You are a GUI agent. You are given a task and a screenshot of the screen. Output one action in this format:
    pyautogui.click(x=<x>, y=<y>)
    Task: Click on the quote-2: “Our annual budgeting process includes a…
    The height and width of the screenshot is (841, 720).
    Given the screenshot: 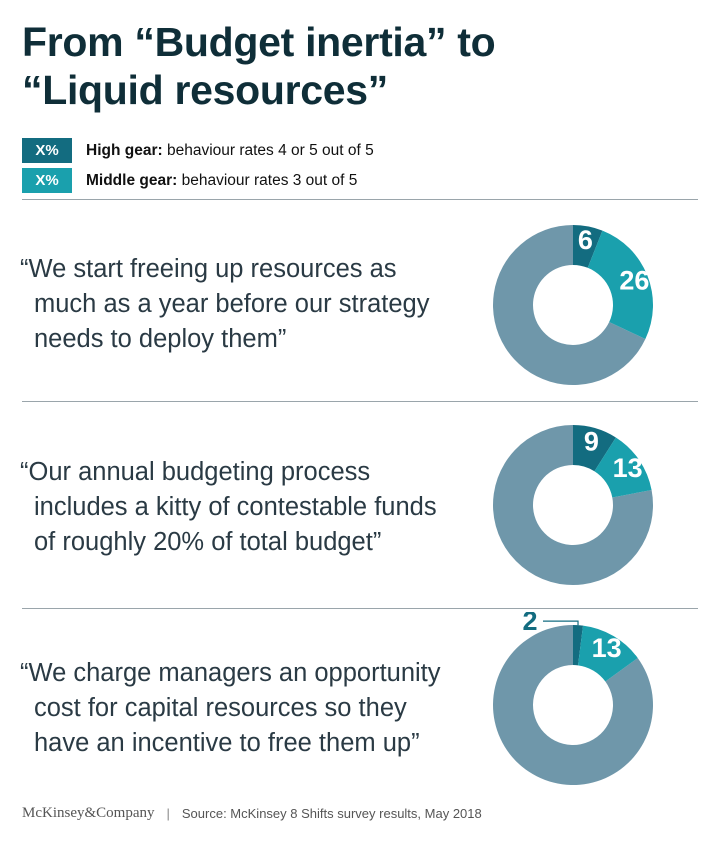 What is the action you would take?
    pyautogui.click(x=245, y=507)
    